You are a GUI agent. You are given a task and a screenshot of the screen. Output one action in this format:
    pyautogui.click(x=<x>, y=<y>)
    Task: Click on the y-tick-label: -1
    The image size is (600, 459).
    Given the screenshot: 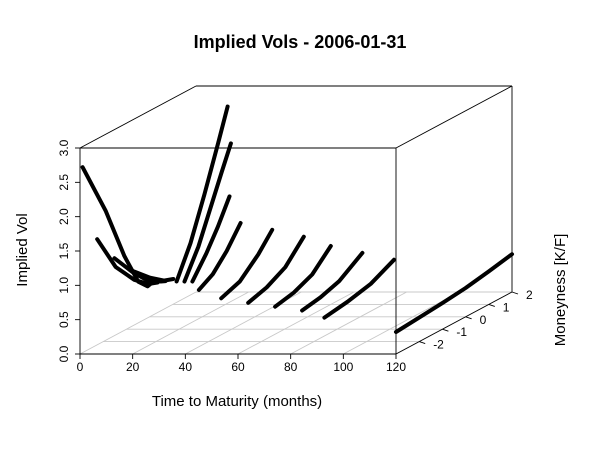 What is the action you would take?
    pyautogui.click(x=461, y=332)
    